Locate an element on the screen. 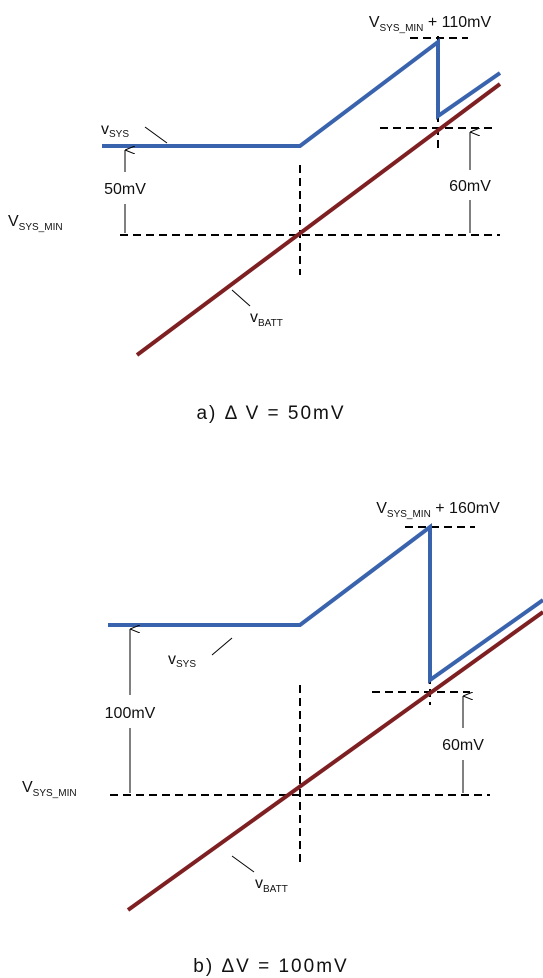  caption: b) ΔV = 100mV is located at coordinates (270, 966).